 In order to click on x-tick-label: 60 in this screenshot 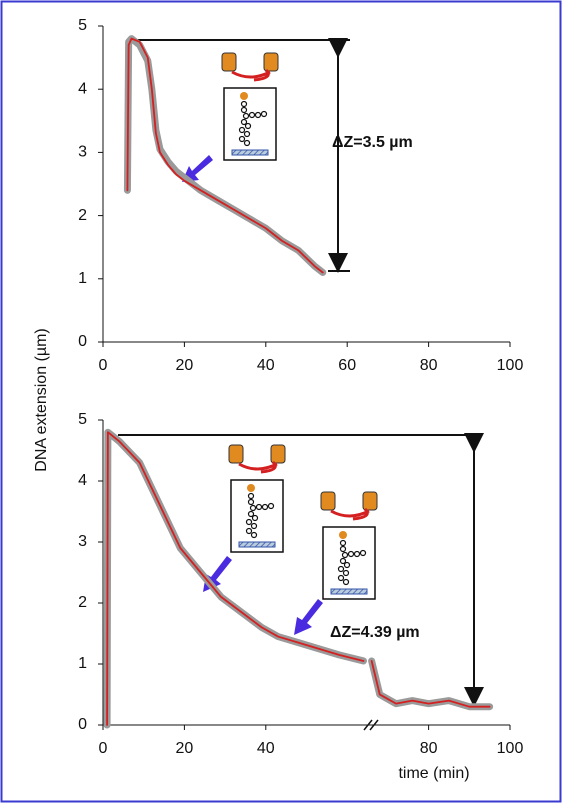, I will do `click(347, 365)`.